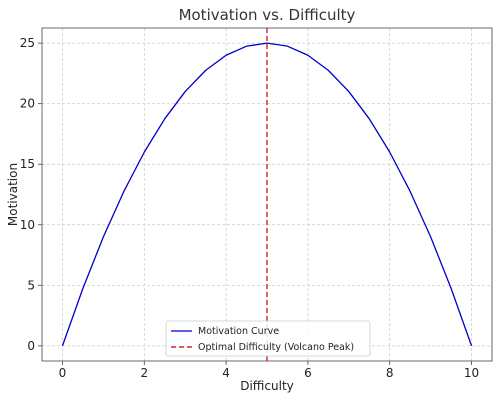 Image resolution: width=500 pixels, height=400 pixels. What do you see at coordinates (27, 164) in the screenshot?
I see `y-tick-label: 15` at bounding box center [27, 164].